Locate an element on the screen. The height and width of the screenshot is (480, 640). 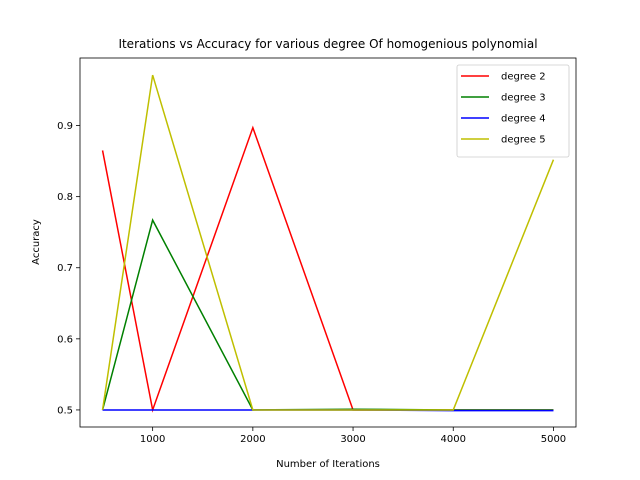
x-tick-label: 4000 is located at coordinates (453, 439).